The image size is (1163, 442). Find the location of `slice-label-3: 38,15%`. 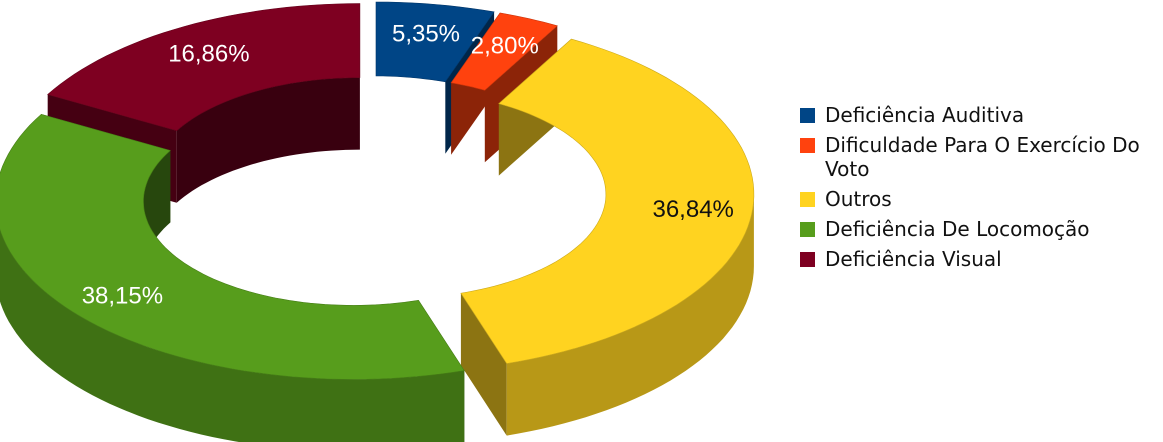

slice-label-3: 38,15% is located at coordinates (122, 296).